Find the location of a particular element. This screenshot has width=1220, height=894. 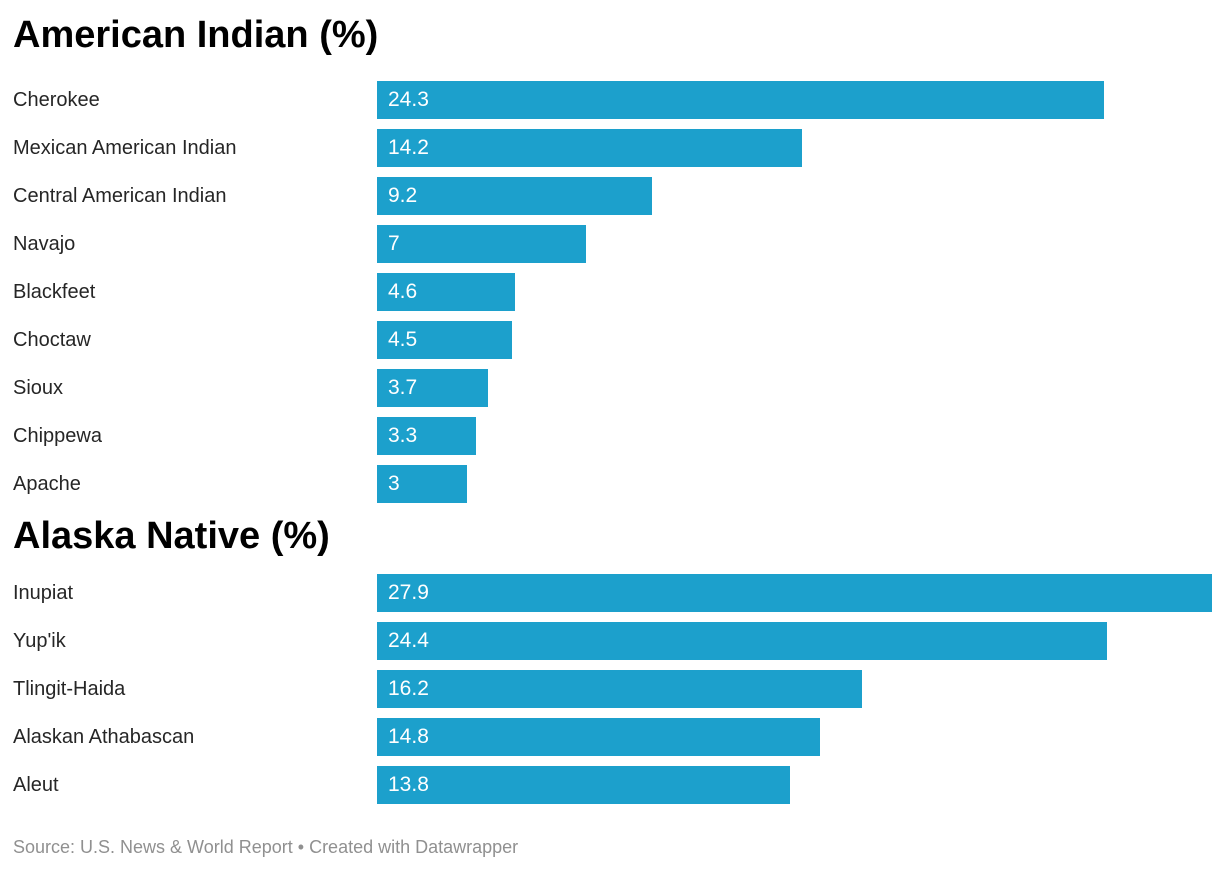

bar-track: 4.5 is located at coordinates (794, 340).